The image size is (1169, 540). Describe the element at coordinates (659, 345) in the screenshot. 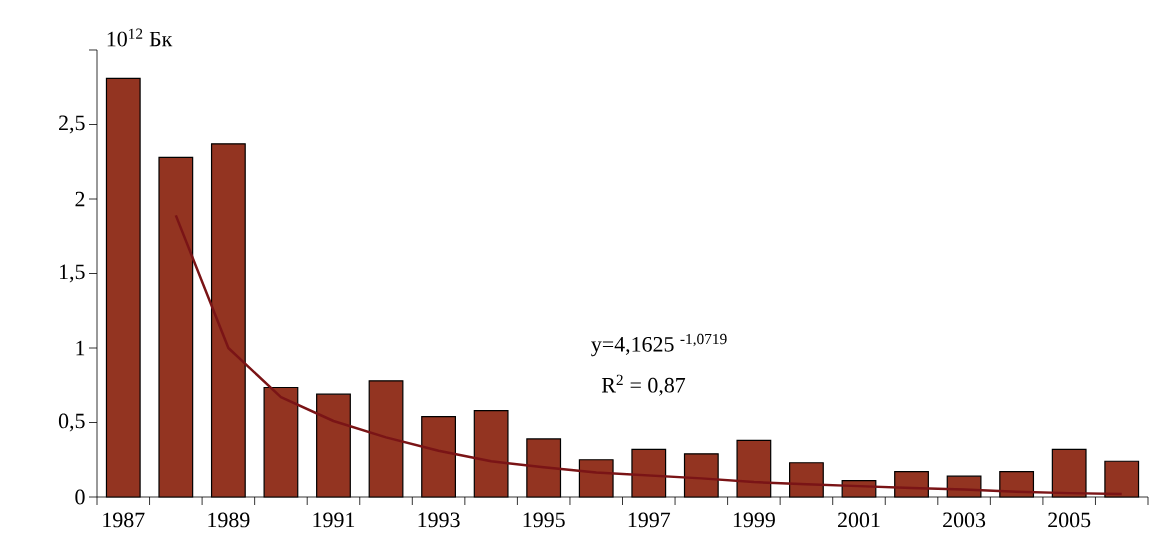

I see `annotation: y=4,1625 $^{-1,0719}$` at that location.